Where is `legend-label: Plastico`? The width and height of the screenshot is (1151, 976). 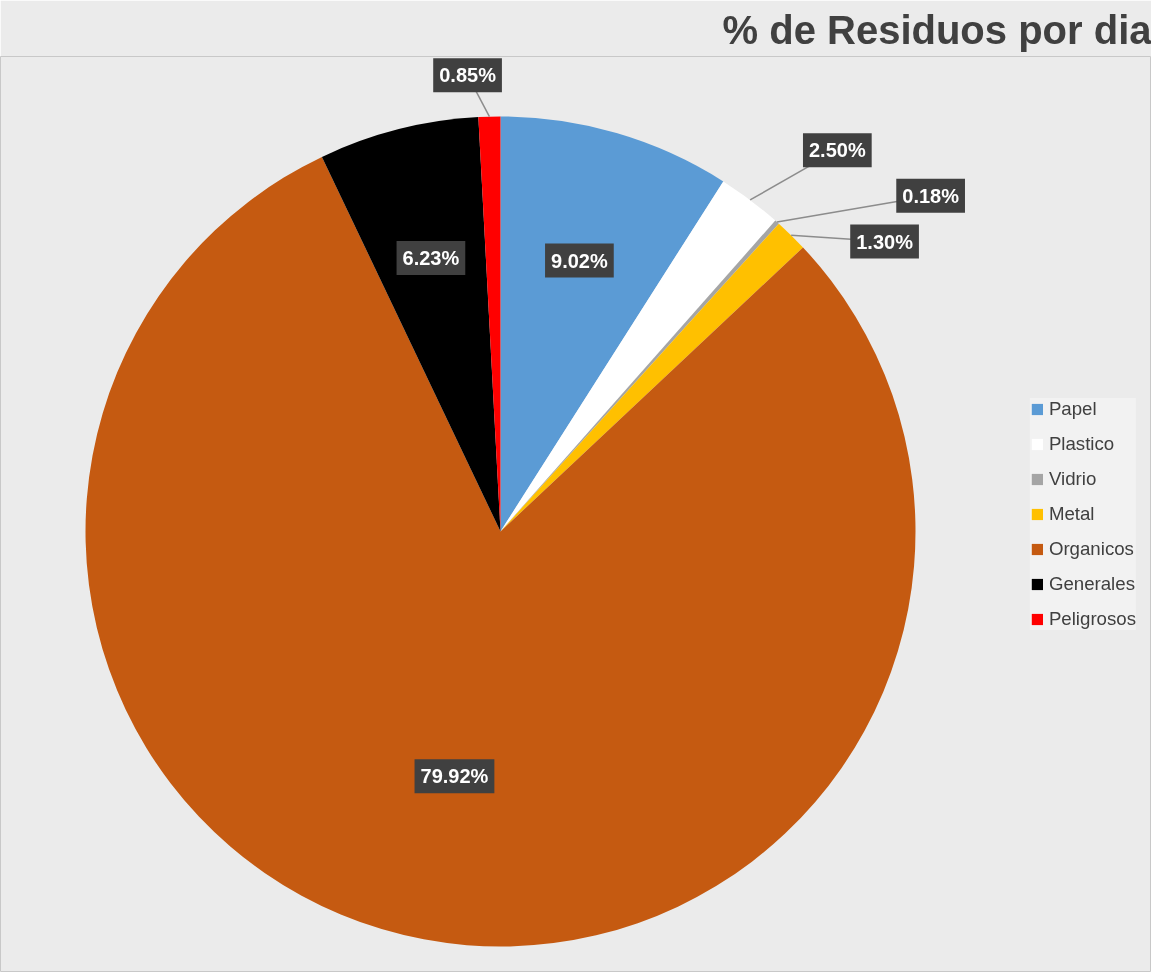
legend-label: Plastico is located at coordinates (1081, 444).